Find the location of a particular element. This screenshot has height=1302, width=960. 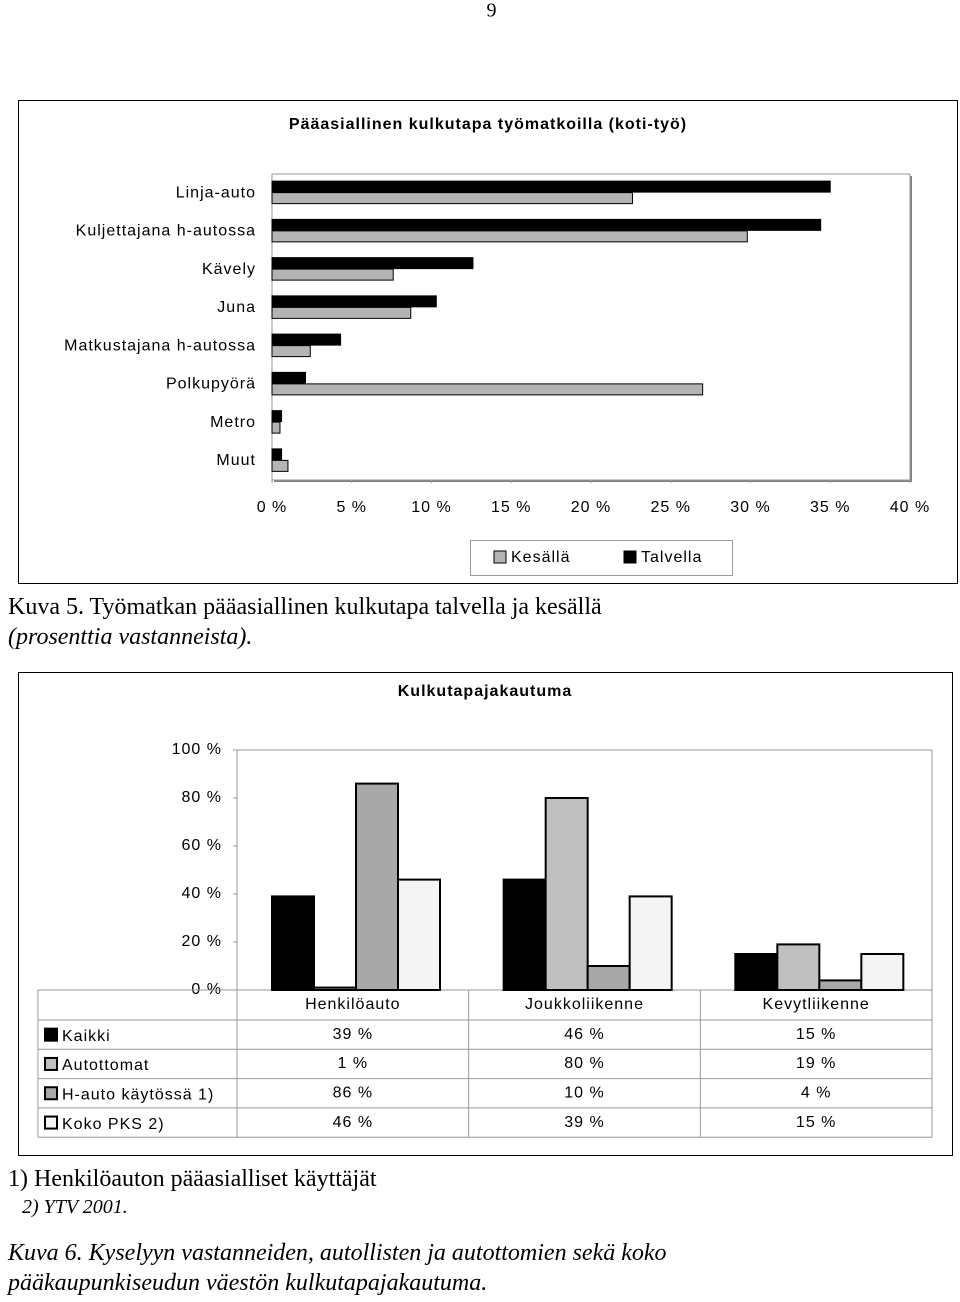

legend-label: Autottomat is located at coordinates (105, 1065).